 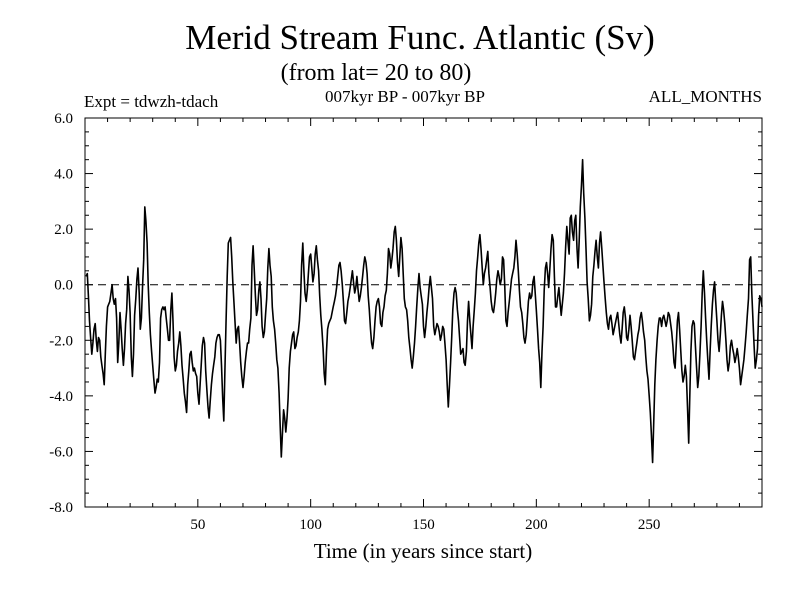 What do you see at coordinates (423, 525) in the screenshot?
I see `x-tick-label: 150` at bounding box center [423, 525].